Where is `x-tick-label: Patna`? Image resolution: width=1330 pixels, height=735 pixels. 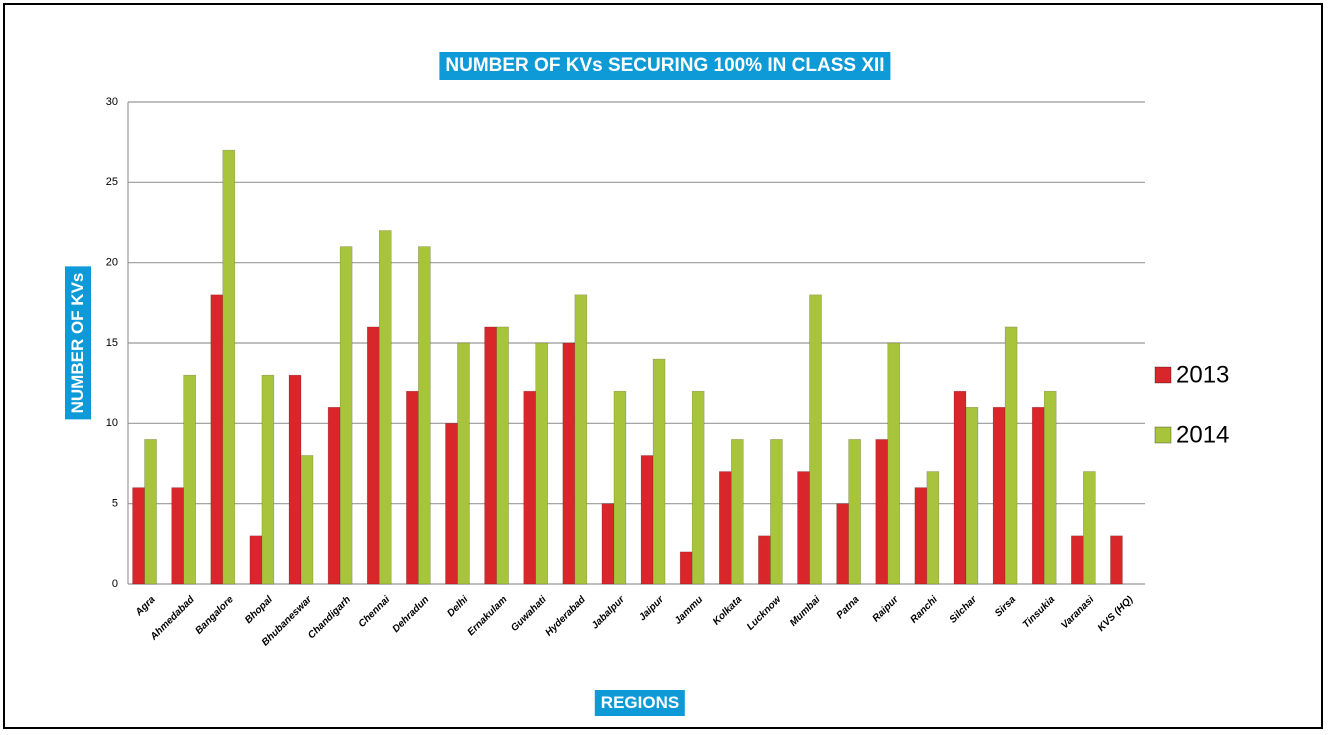 x-tick-label: Patna is located at coordinates (848, 607).